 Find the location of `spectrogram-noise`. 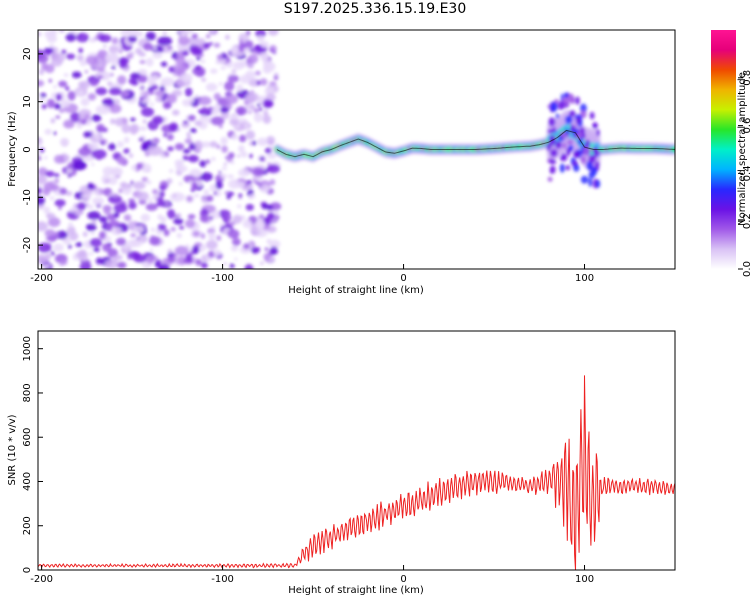

spectrogram-noise is located at coordinates (160, 149).